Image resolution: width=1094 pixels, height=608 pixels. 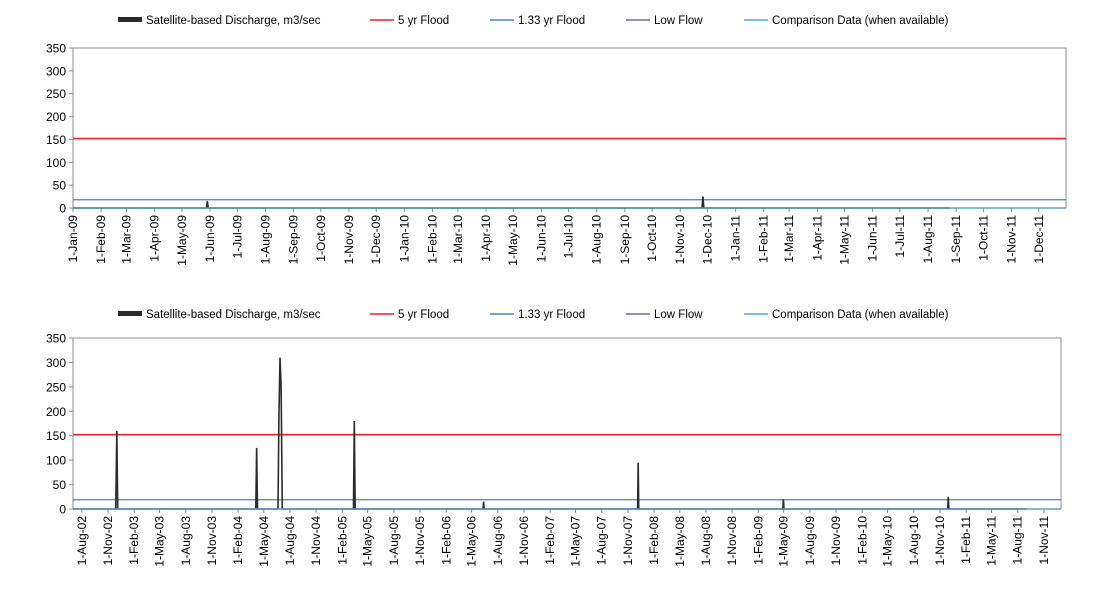 I want to click on x-tick-label: 1-Feb-04, so click(x=238, y=540).